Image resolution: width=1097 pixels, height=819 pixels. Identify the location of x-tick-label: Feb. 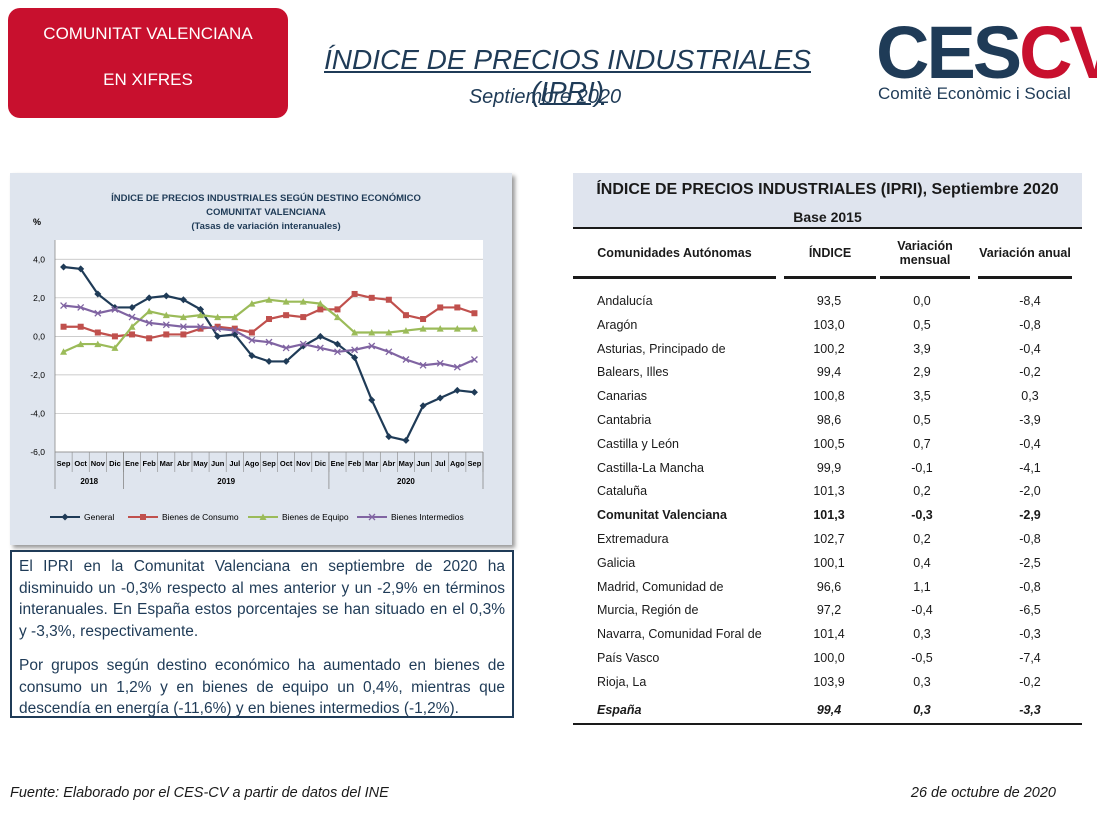
(149, 463).